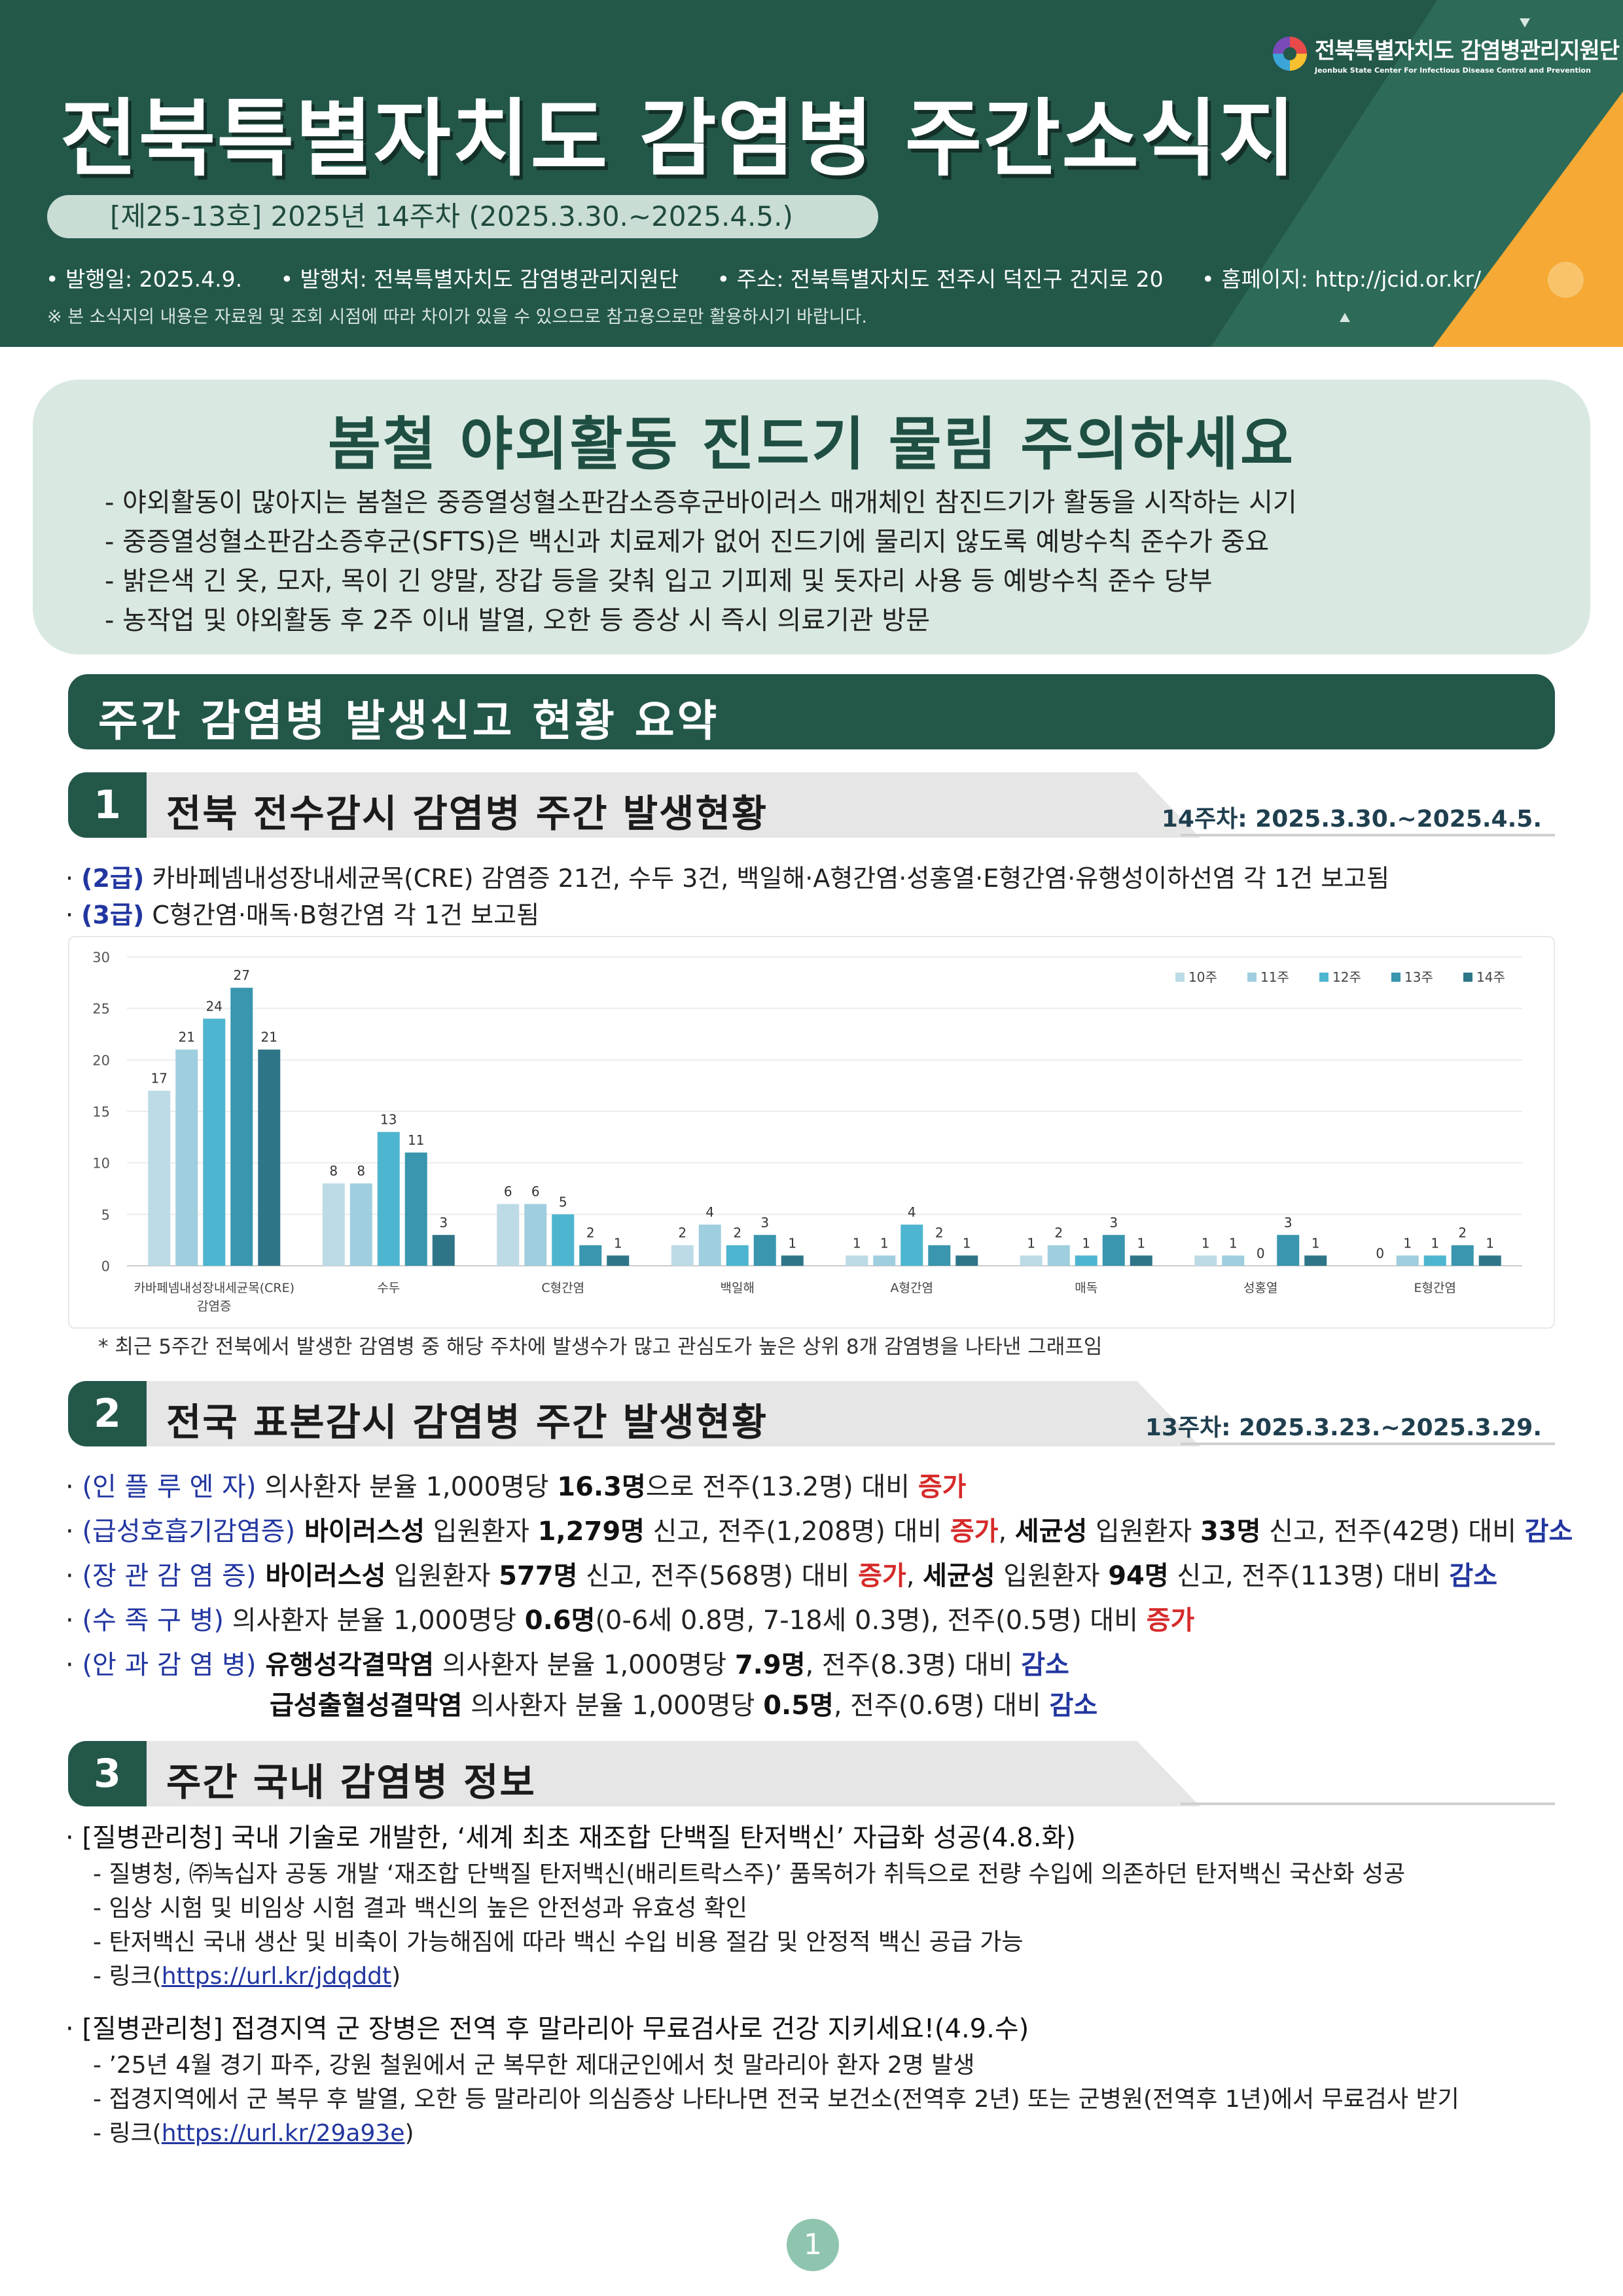 The image size is (1623, 2296). What do you see at coordinates (913, 1665) in the screenshot?
I see `row-text: , 전주(8.3명) 대비` at bounding box center [913, 1665].